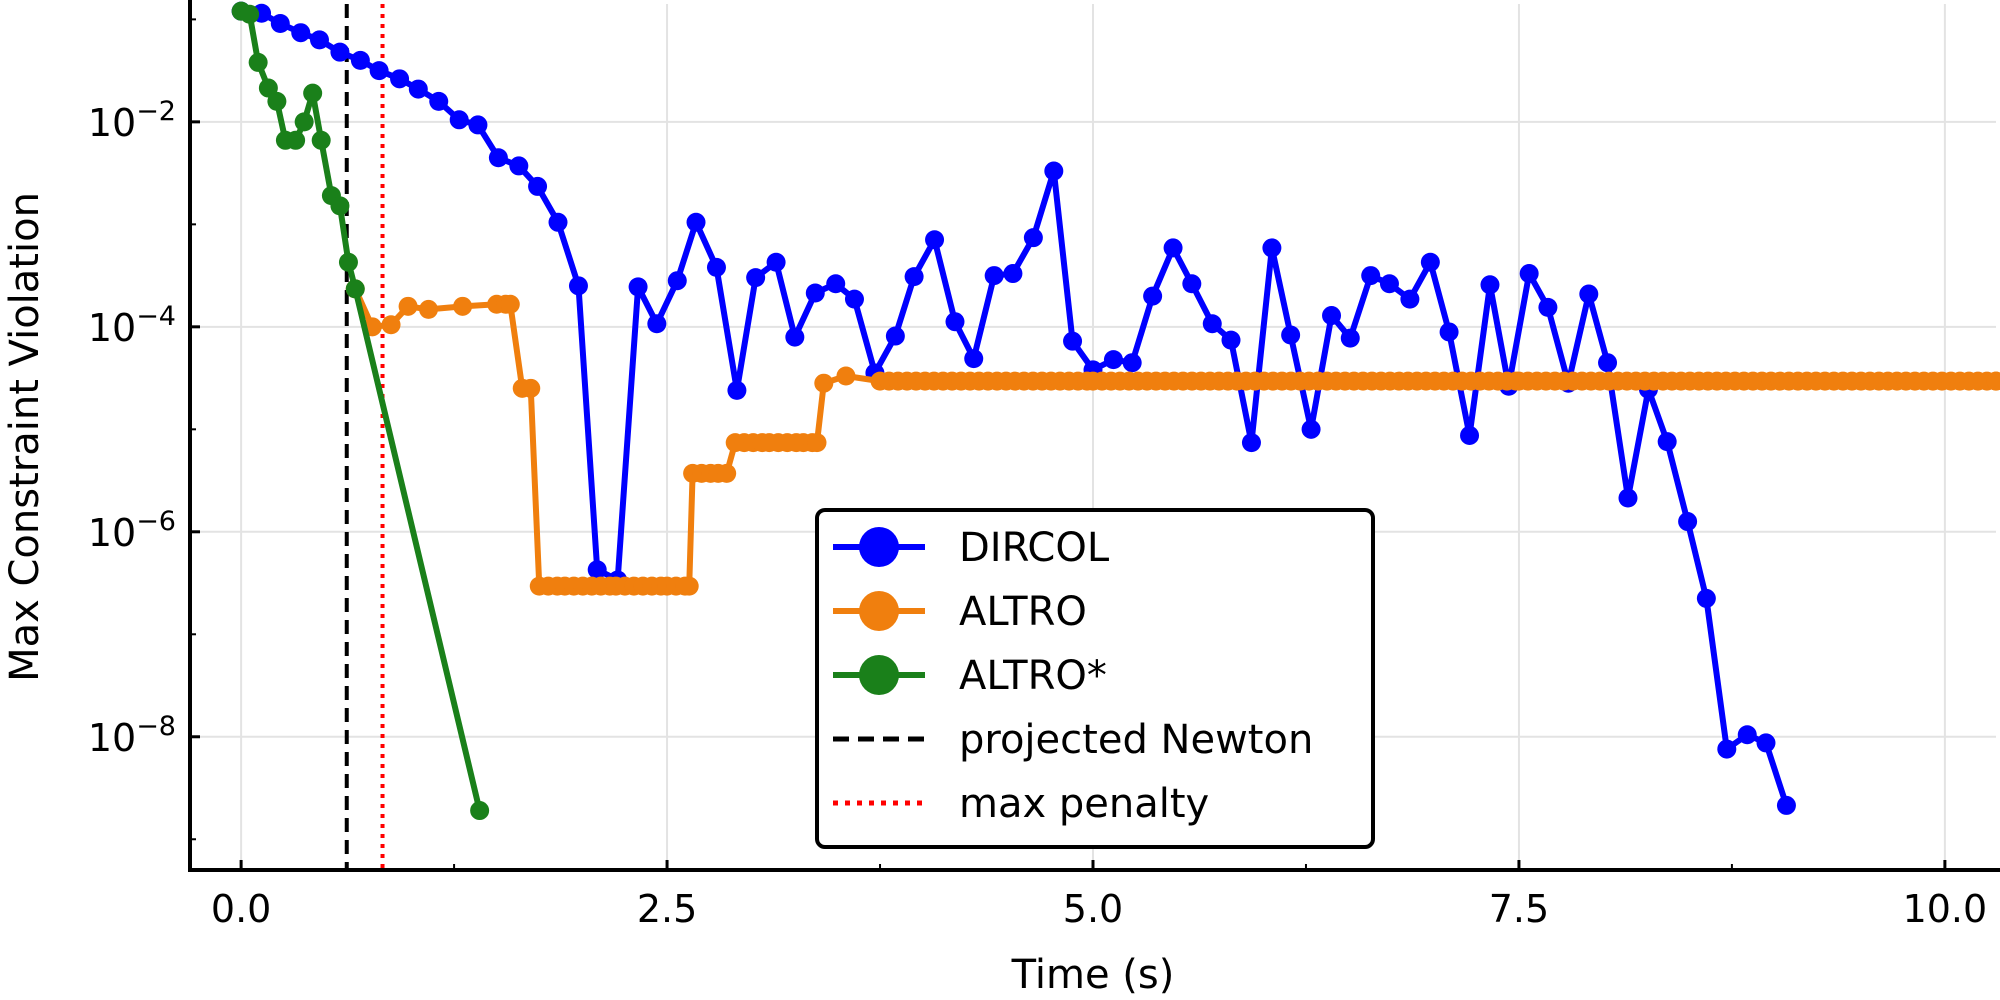 This screenshot has height=1000, width=2000. Describe the element at coordinates (1945, 909) in the screenshot. I see `x-tick-label: 10.0` at that location.